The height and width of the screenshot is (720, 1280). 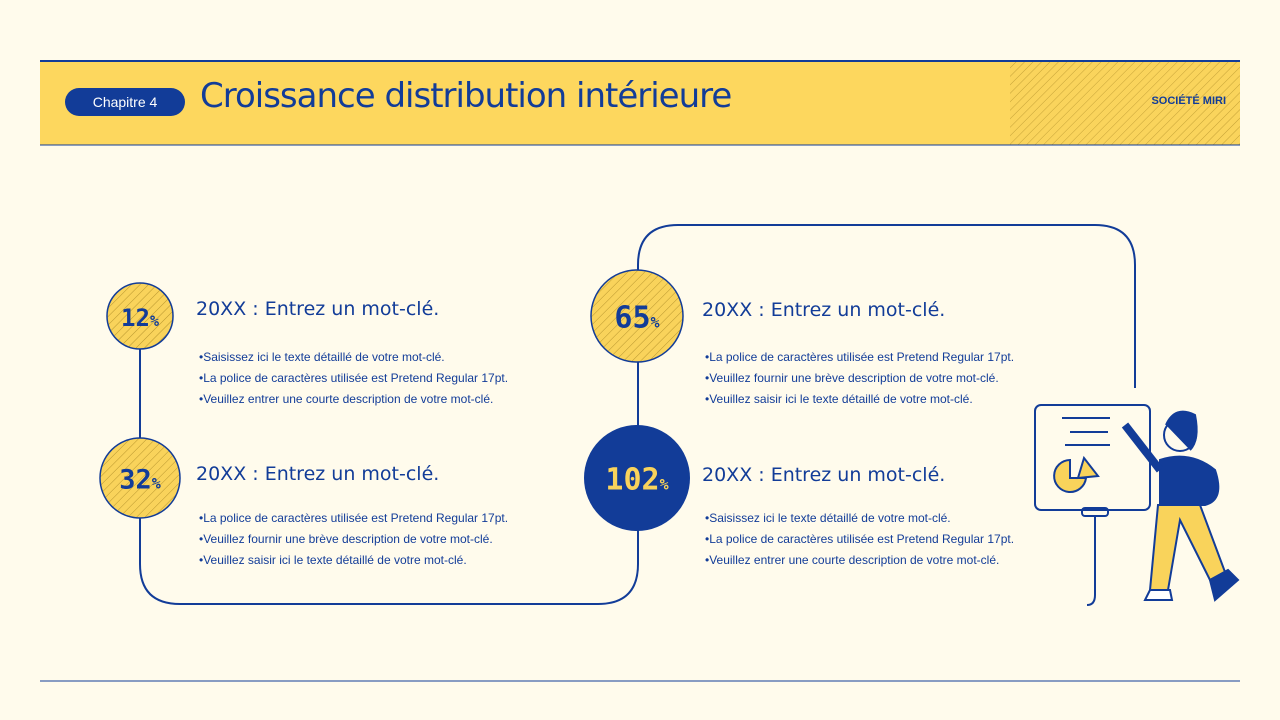 What do you see at coordinates (135, 318) in the screenshot?
I see `percent-value: 12` at bounding box center [135, 318].